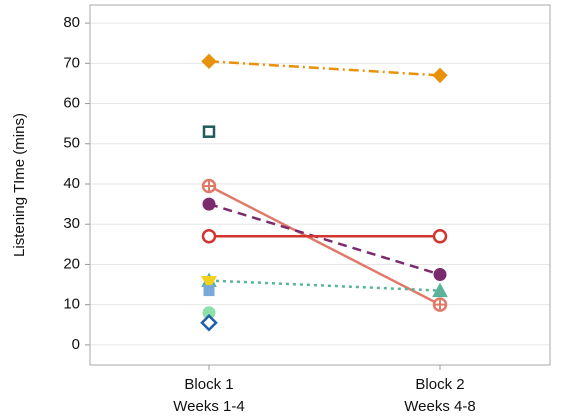 The height and width of the screenshot is (417, 568). I want to click on x-tick-label: Block 2, so click(439, 384).